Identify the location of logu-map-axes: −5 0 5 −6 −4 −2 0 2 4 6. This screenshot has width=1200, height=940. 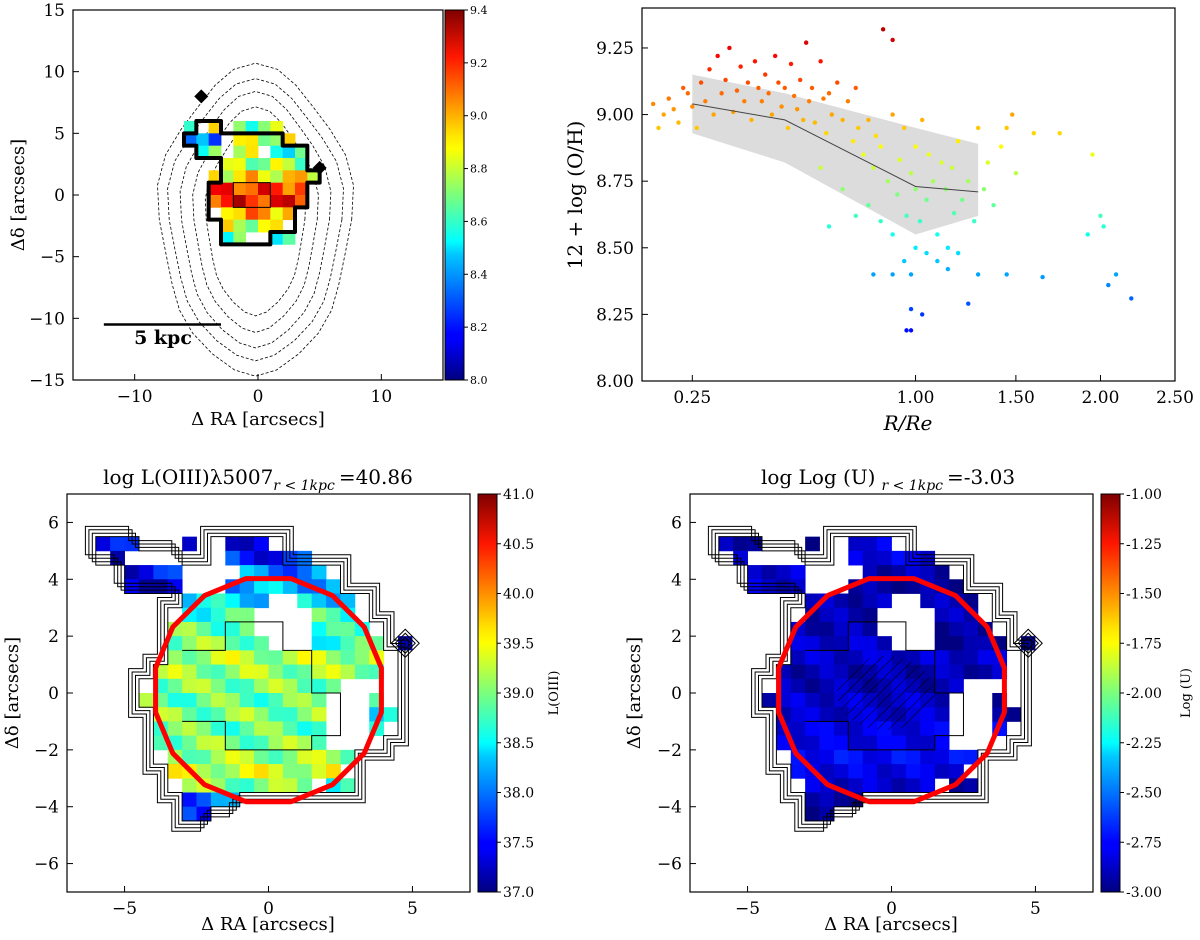
(849, 716).